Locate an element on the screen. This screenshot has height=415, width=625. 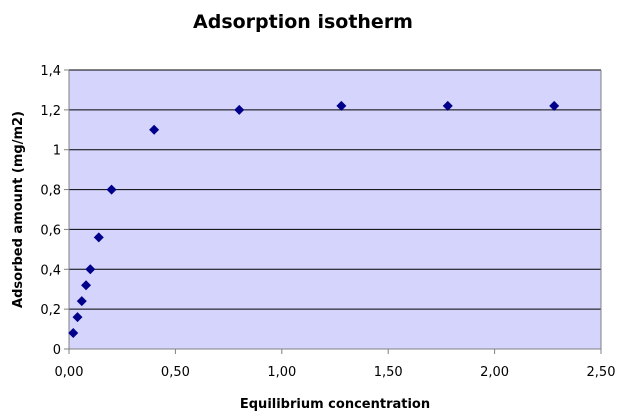
x-tick-label-5: 2,50 is located at coordinates (601, 372).